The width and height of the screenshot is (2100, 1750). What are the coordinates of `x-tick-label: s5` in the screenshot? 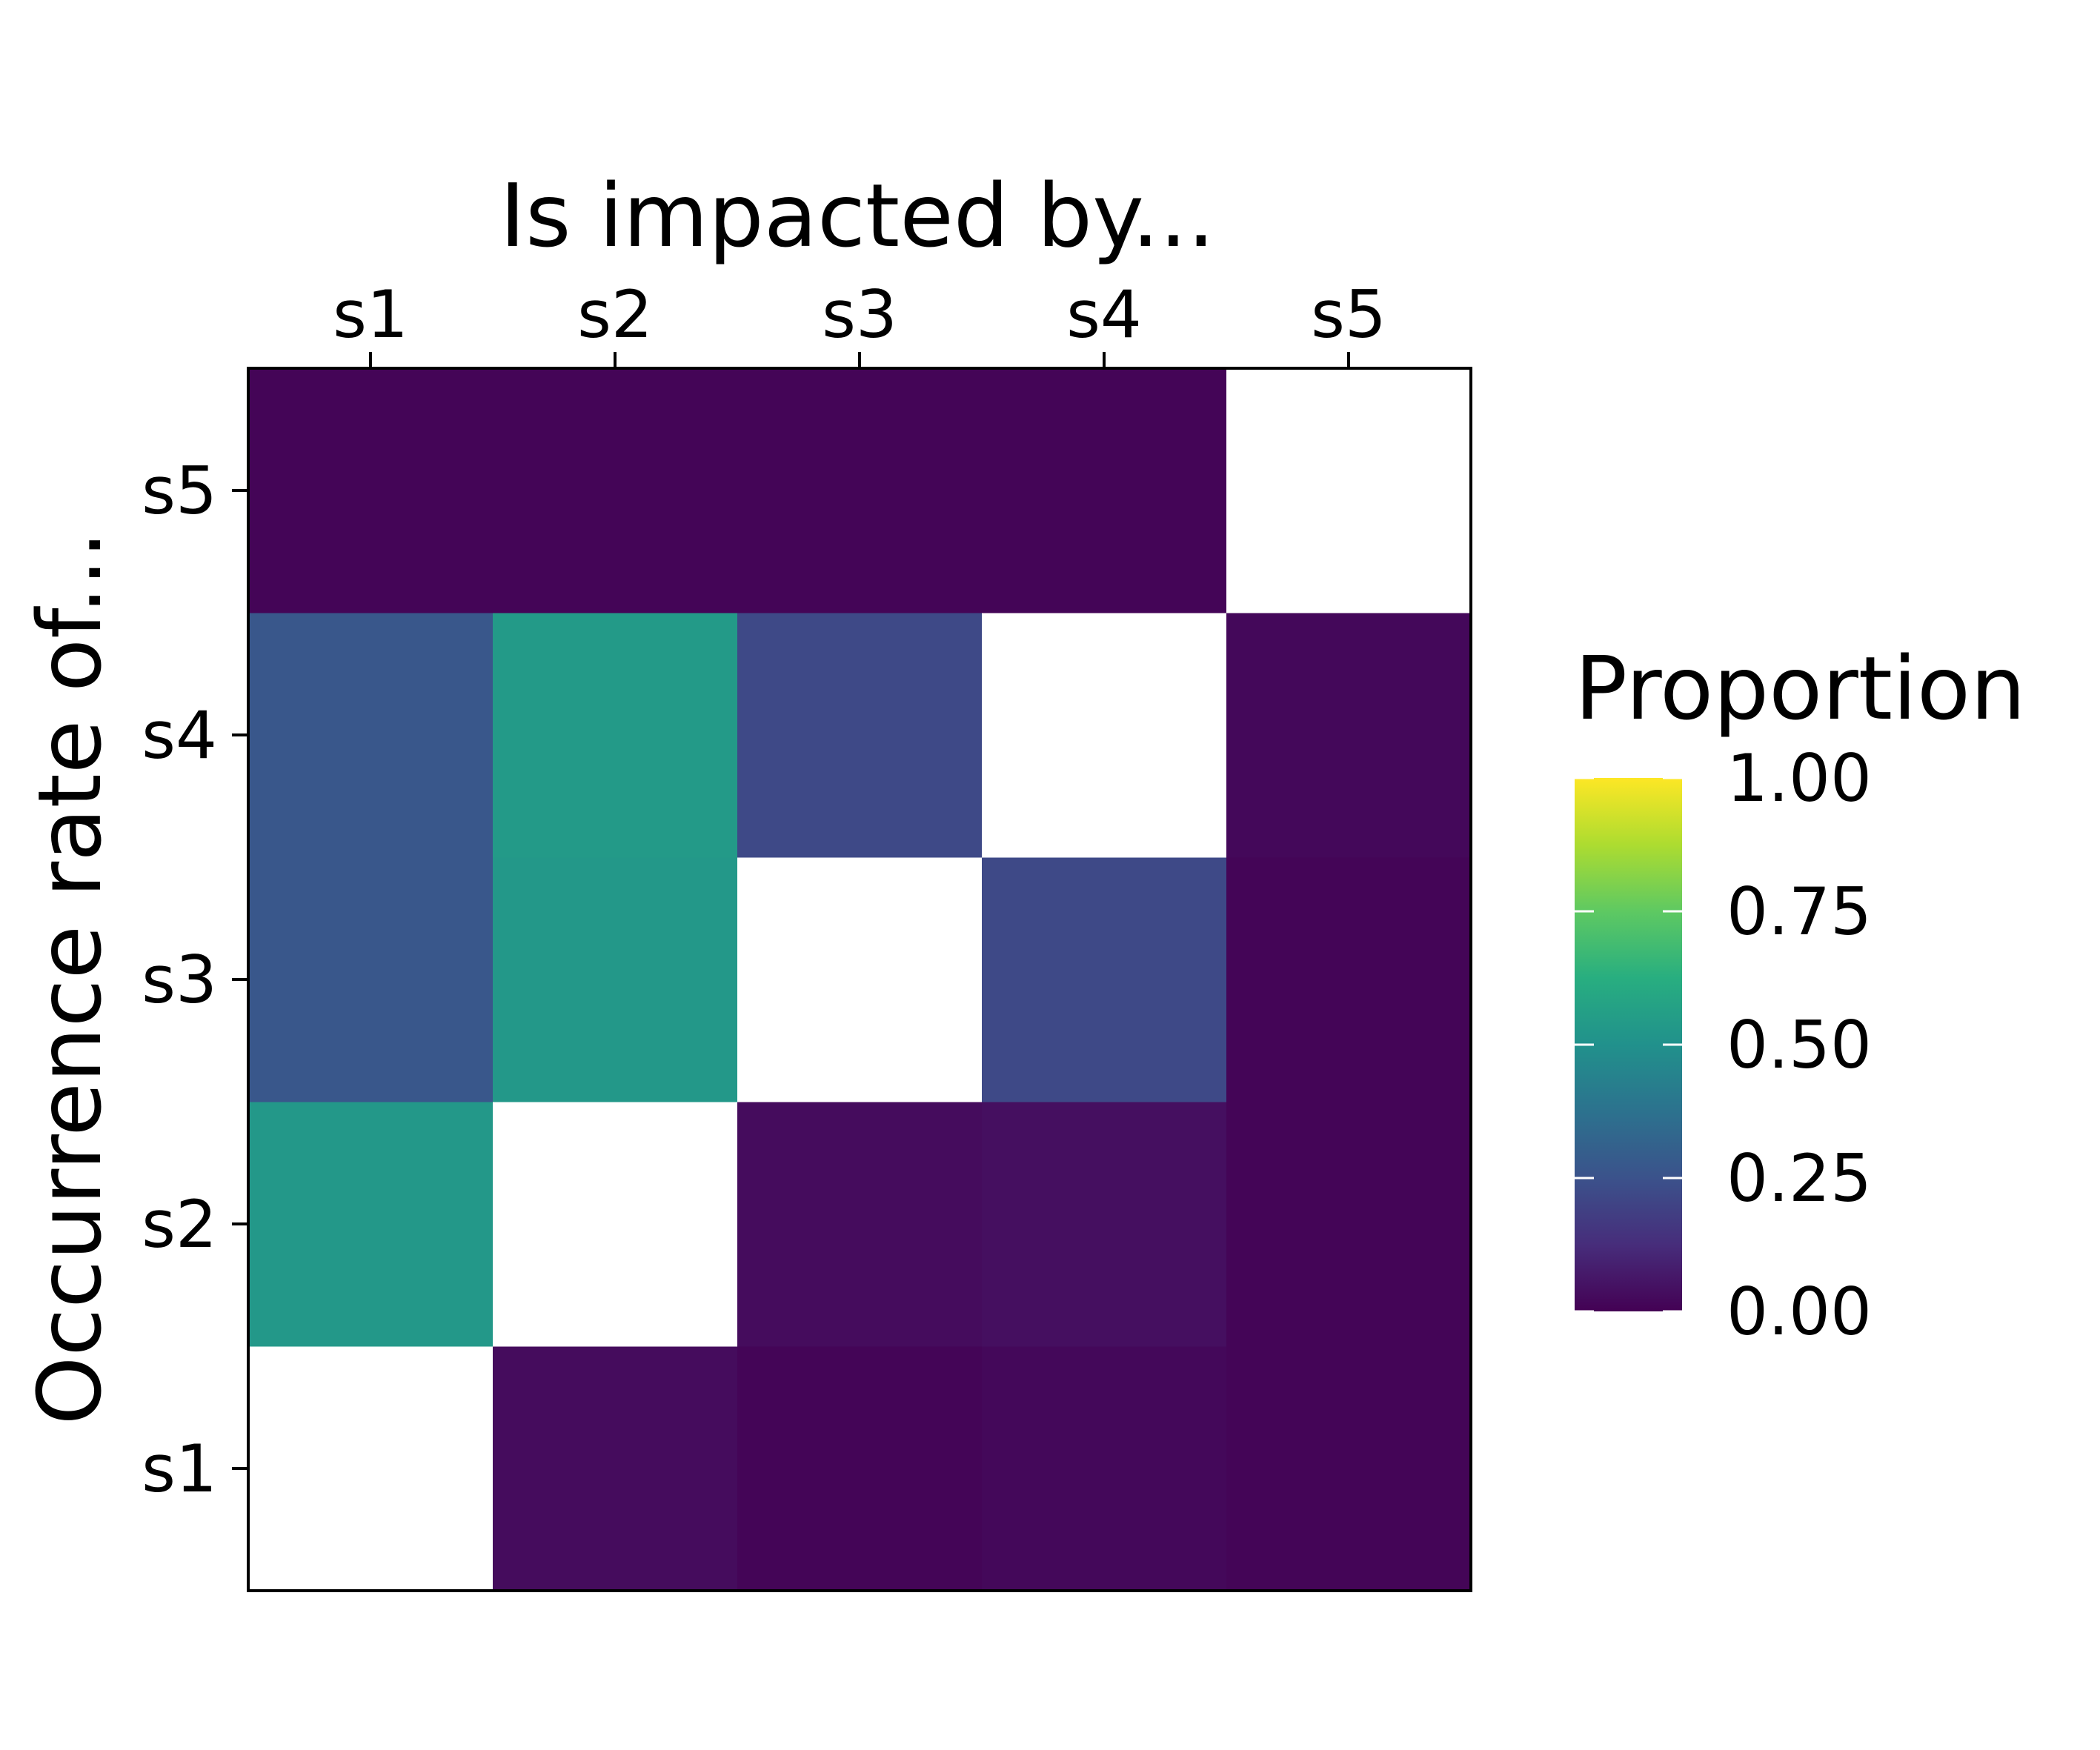 It's located at (1348, 314).